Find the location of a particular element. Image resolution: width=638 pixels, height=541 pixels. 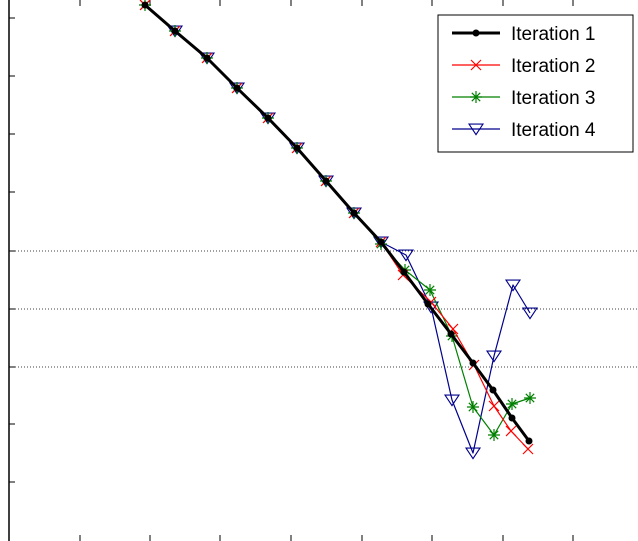

legend-entry-4: Iteration 4 is located at coordinates (524, 130).